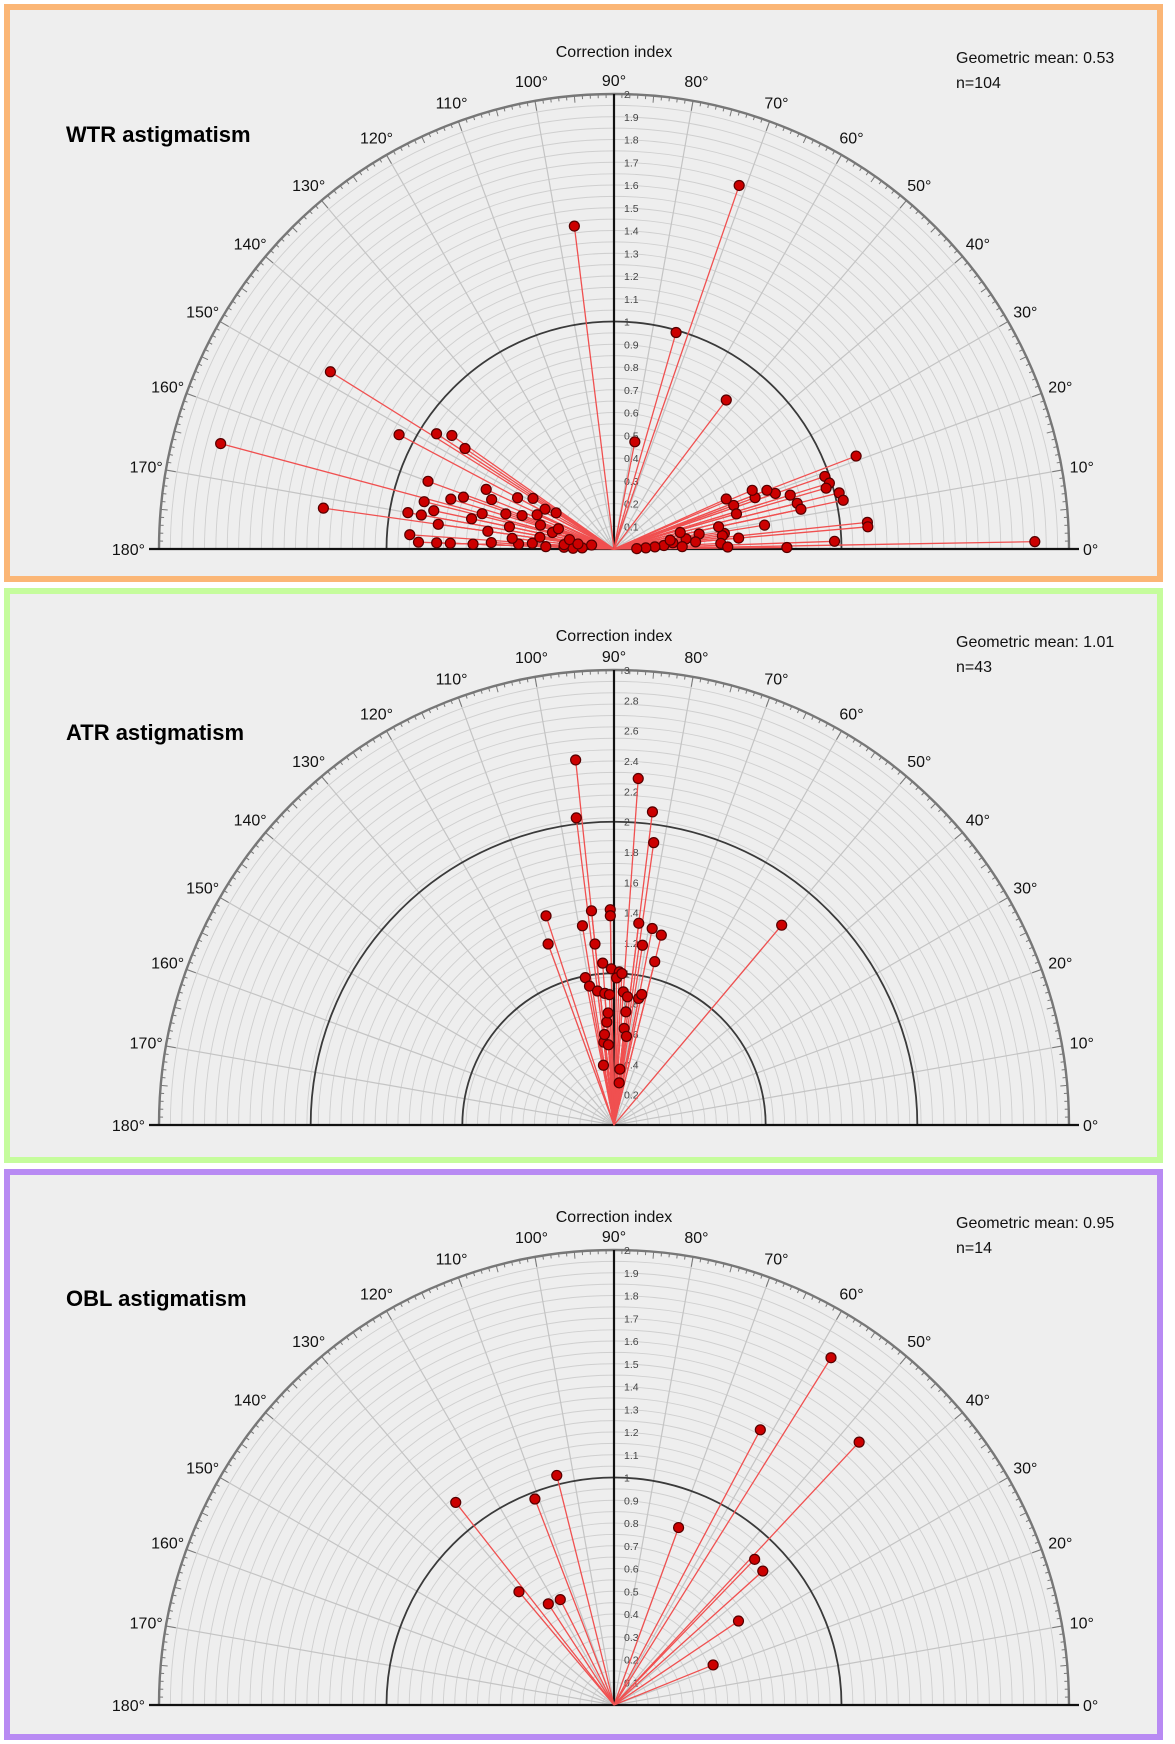 The width and height of the screenshot is (1175, 1744). I want to click on geometric-mean: Geometric mean: 0.95, so click(1035, 1223).